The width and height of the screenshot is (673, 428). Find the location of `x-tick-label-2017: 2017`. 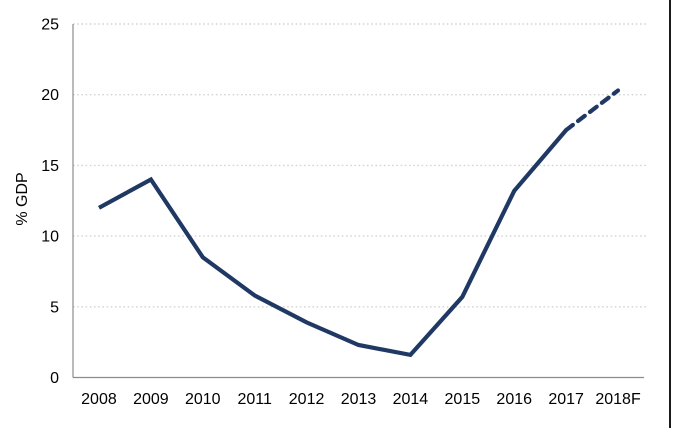

x-tick-label-2017: 2017 is located at coordinates (566, 399).